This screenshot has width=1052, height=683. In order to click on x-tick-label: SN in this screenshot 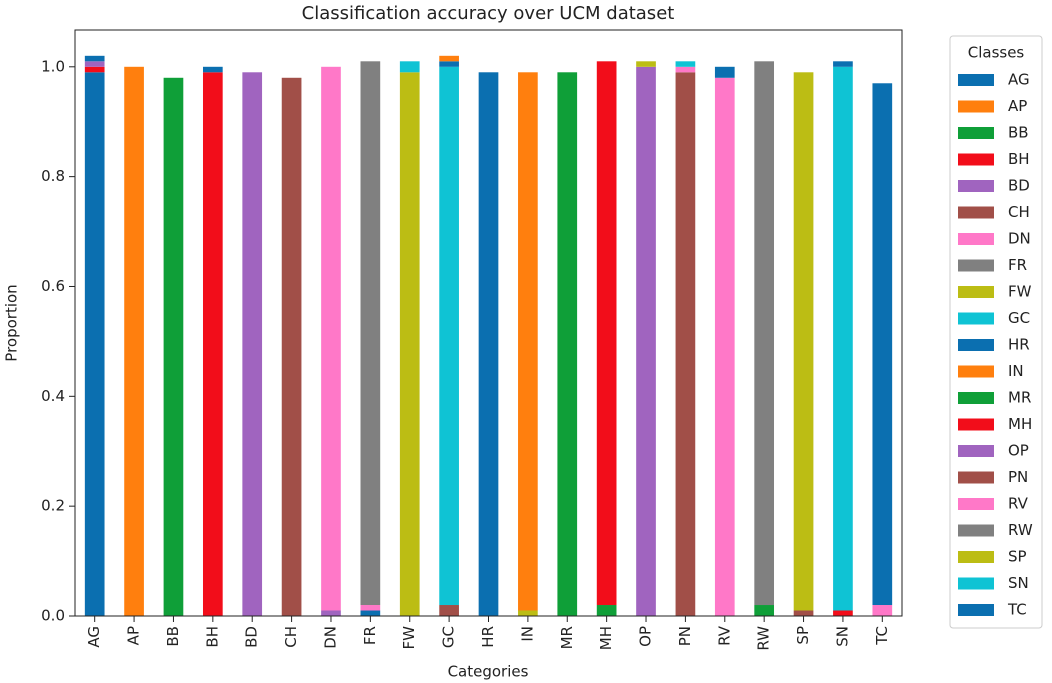, I will do `click(842, 636)`.